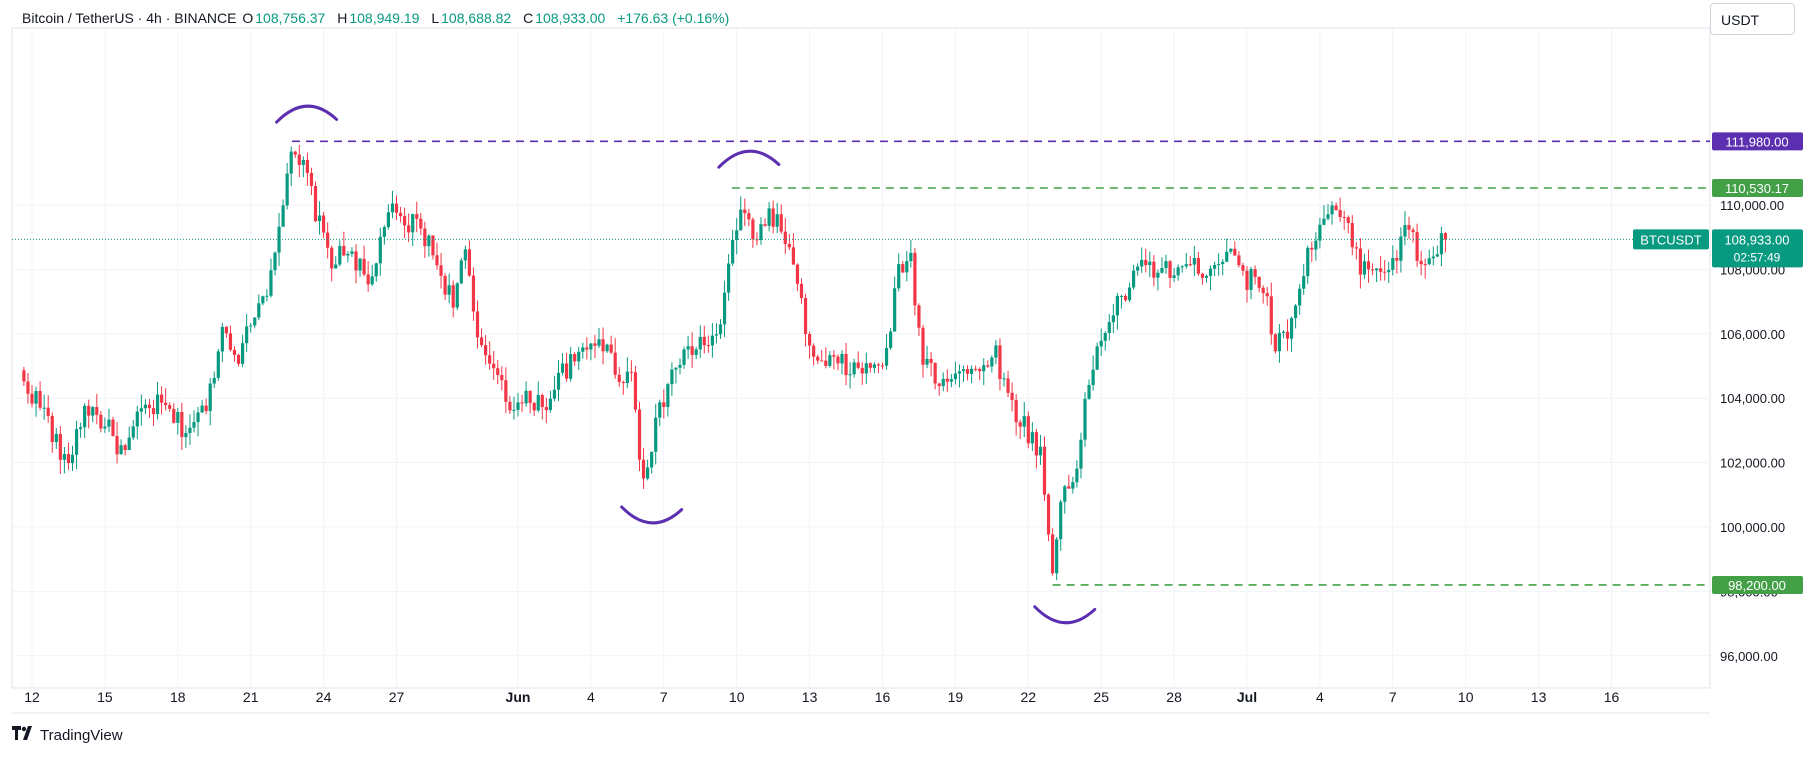 Image resolution: width=1814 pixels, height=758 pixels. I want to click on level-price-label: 98,200.00, so click(1757, 585).